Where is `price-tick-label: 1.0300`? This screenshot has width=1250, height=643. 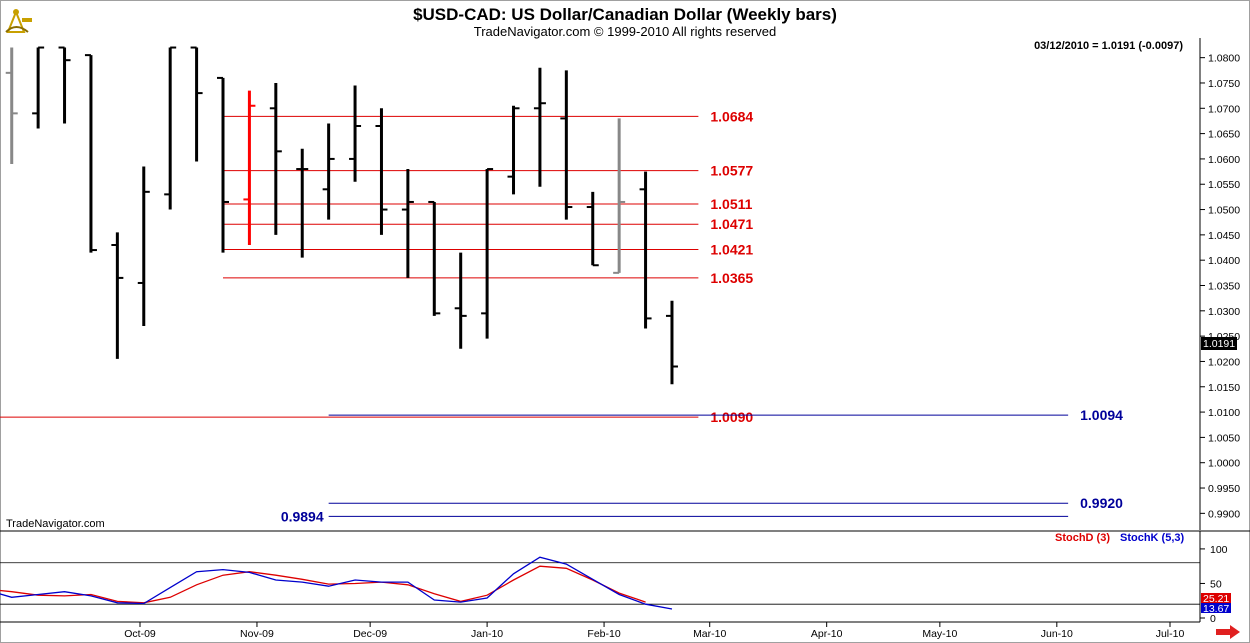
price-tick-label: 1.0300 is located at coordinates (1224, 312).